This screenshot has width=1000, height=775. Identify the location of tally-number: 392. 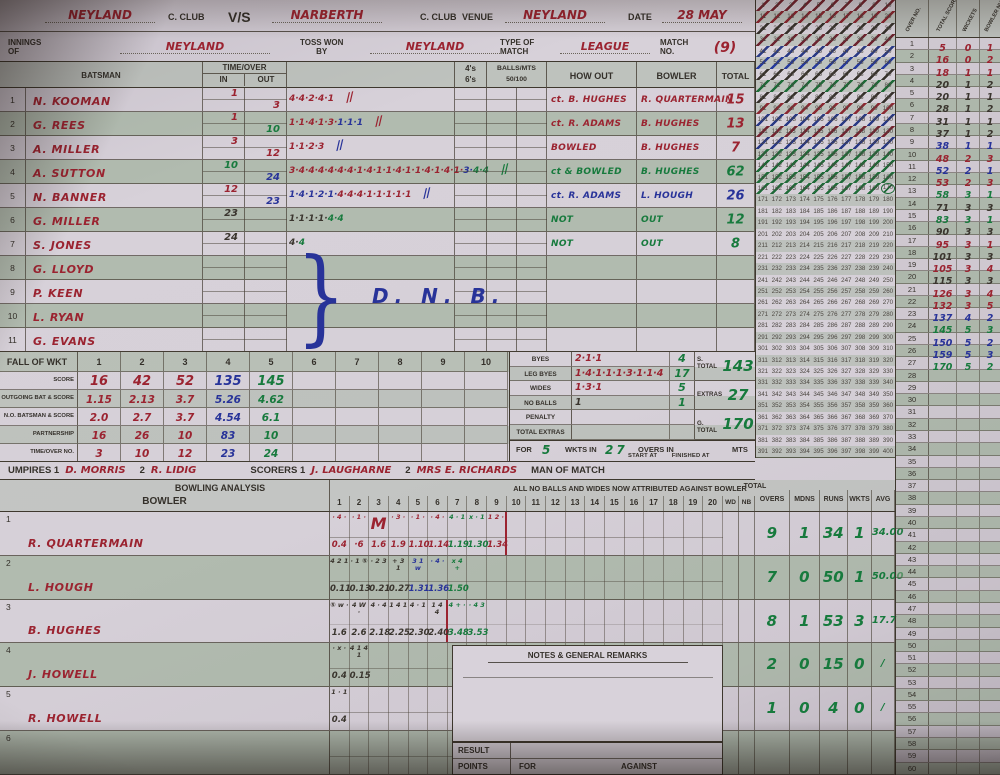
(776, 452).